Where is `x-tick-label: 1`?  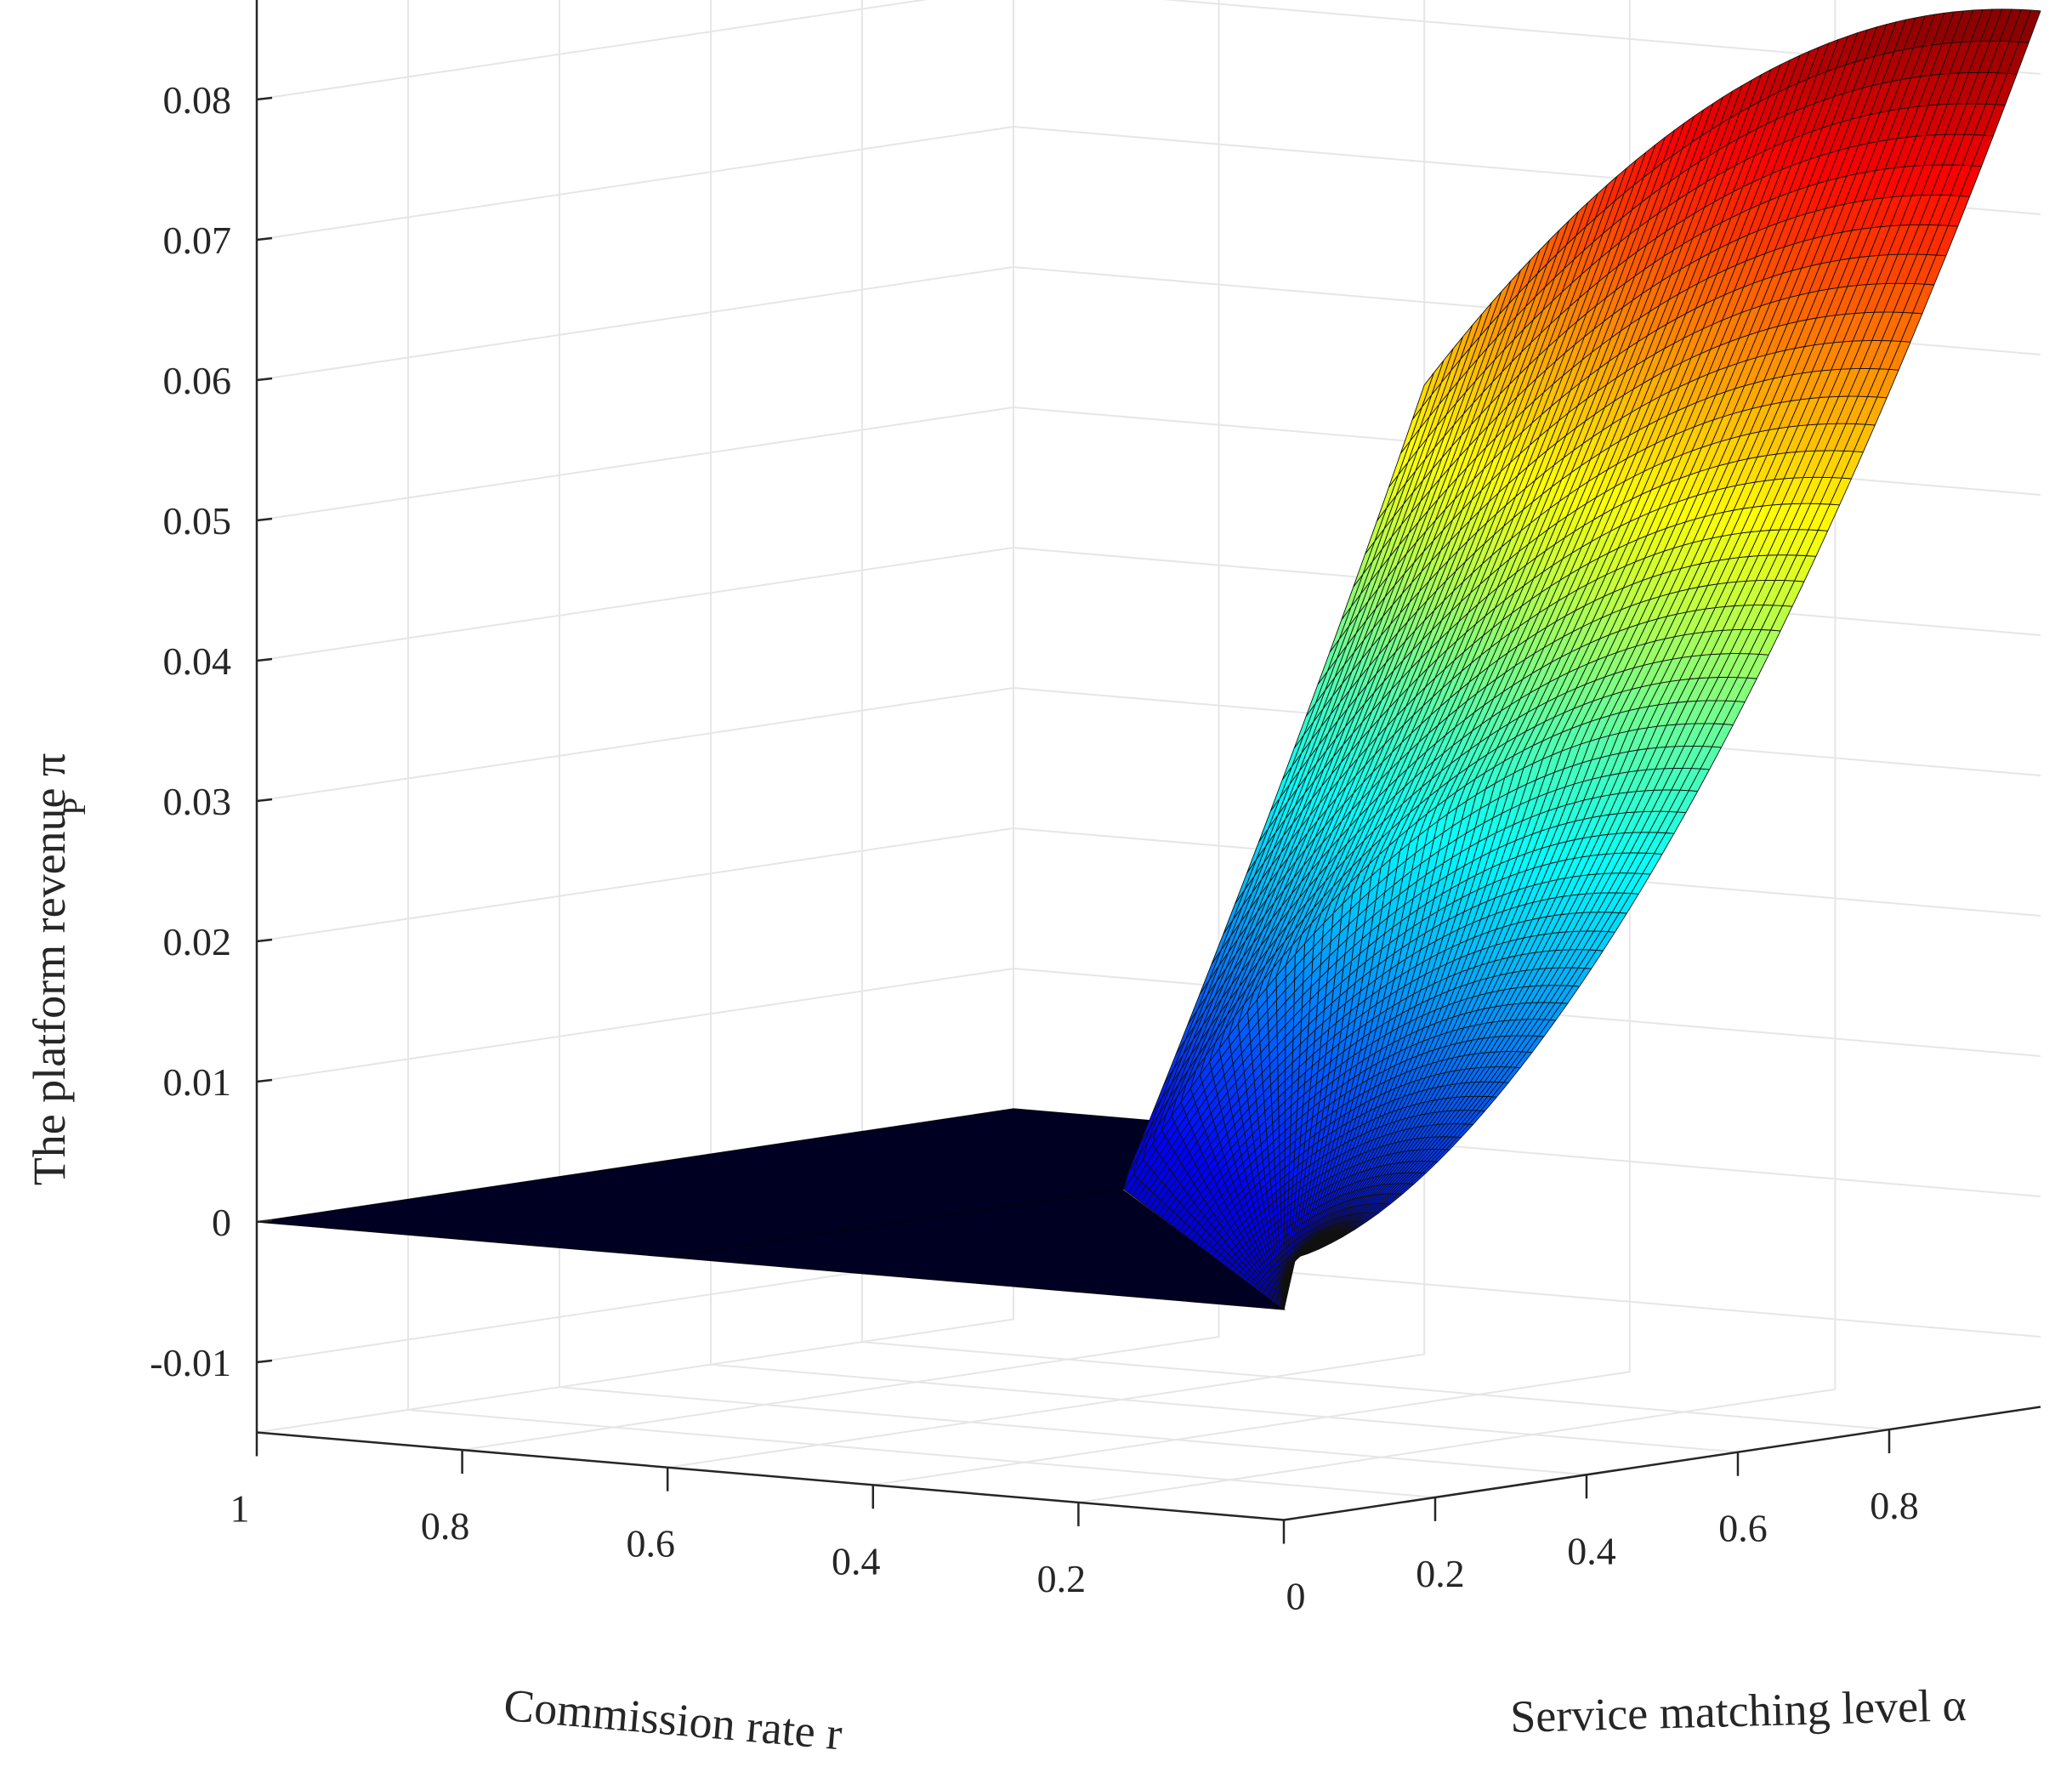
x-tick-label: 1 is located at coordinates (240, 1509).